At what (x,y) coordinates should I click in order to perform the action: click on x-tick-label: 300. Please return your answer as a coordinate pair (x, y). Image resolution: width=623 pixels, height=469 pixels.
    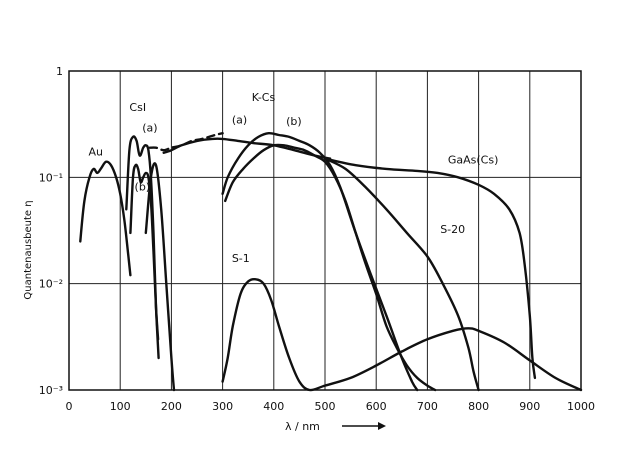
    Looking at the image, I should click on (222, 406).